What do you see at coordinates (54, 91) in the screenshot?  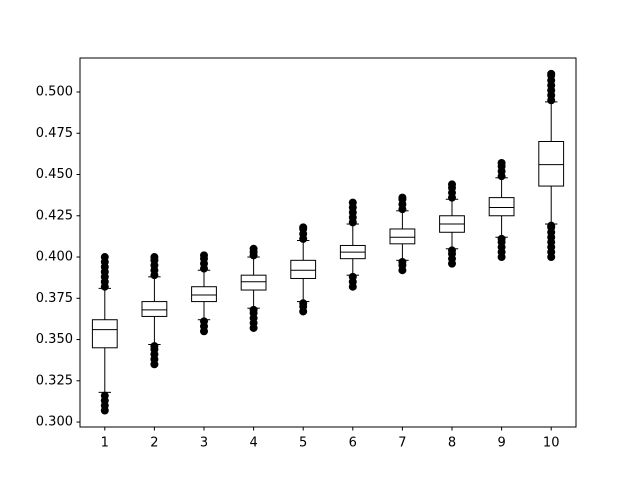 I see `y-tick-label: 0.500` at bounding box center [54, 91].